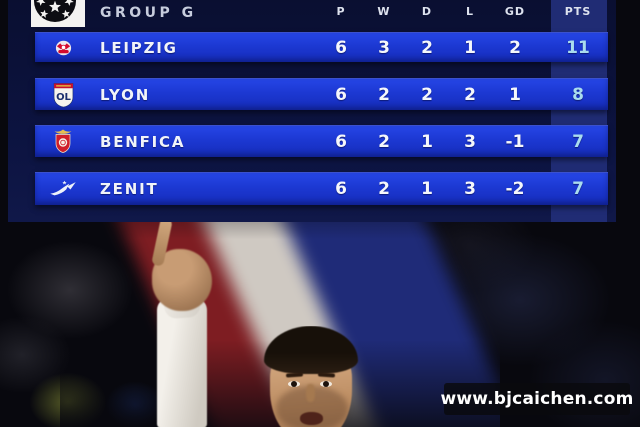 This screenshot has height=427, width=640. Describe the element at coordinates (515, 94) in the screenshot. I see `stat-goaldiff: 1` at that location.